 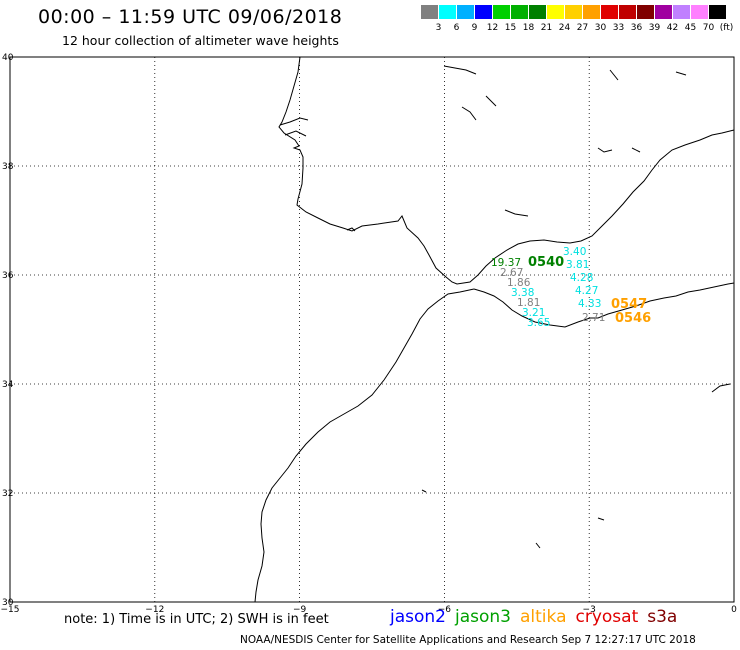 I want to click on wave-height-label: 3.21, so click(x=533, y=313).